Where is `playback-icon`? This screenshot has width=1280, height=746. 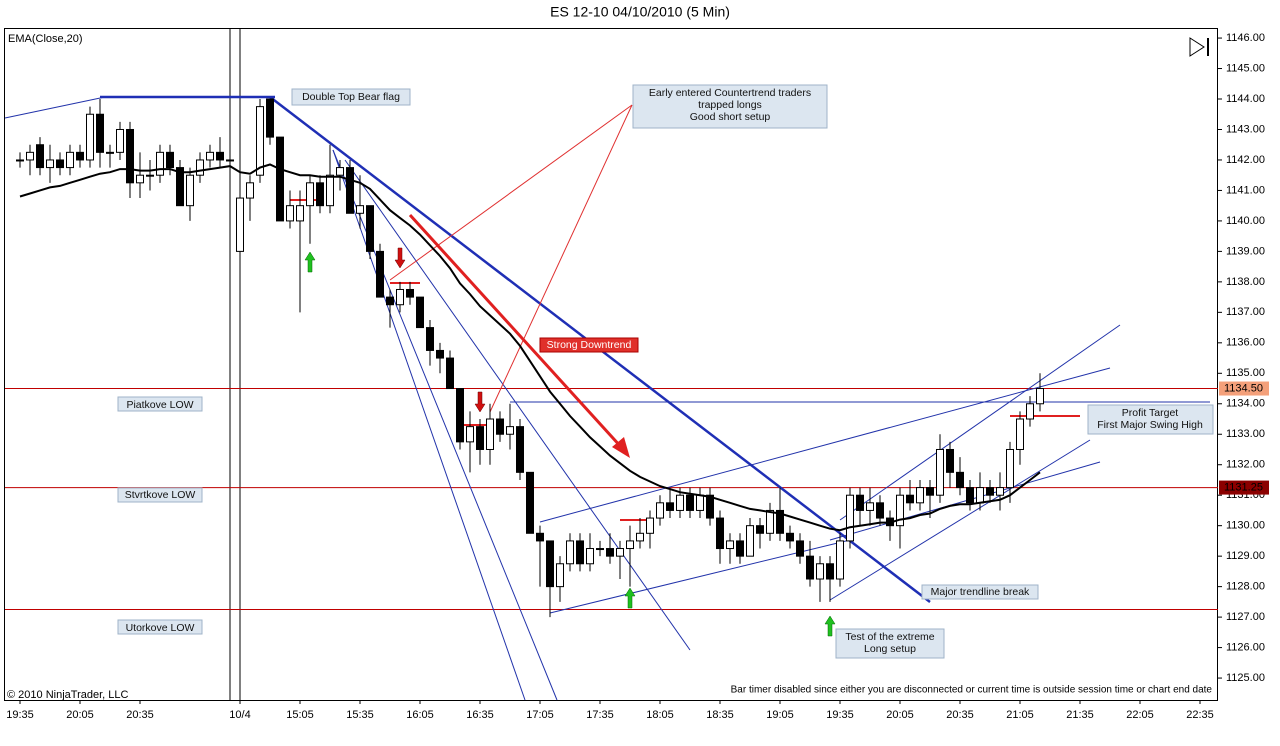
playback-icon is located at coordinates (1199, 47).